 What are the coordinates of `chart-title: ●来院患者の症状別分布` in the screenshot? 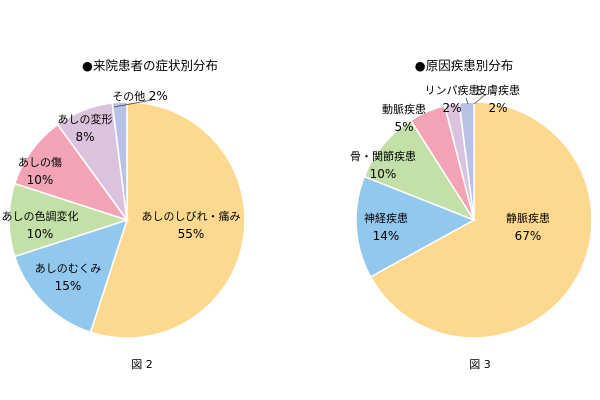 It's located at (150, 65).